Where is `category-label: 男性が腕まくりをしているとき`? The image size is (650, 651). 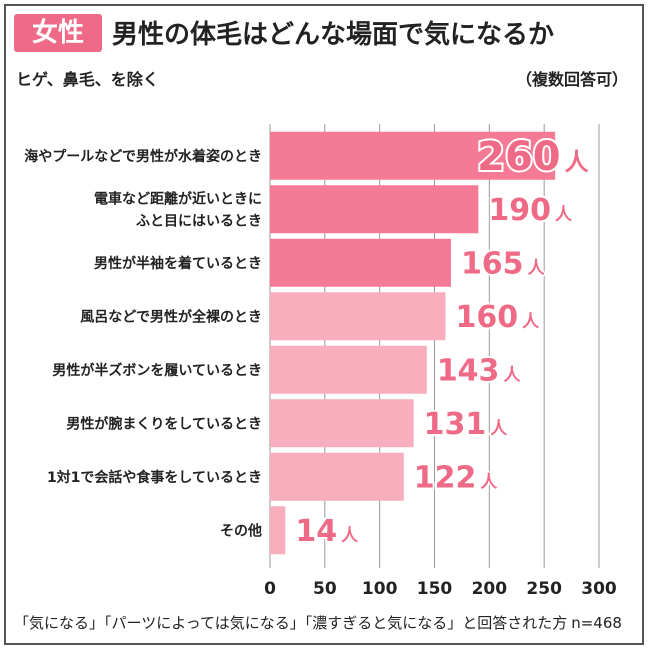
category-label: 男性が腕まくりをしているとき is located at coordinates (164, 423).